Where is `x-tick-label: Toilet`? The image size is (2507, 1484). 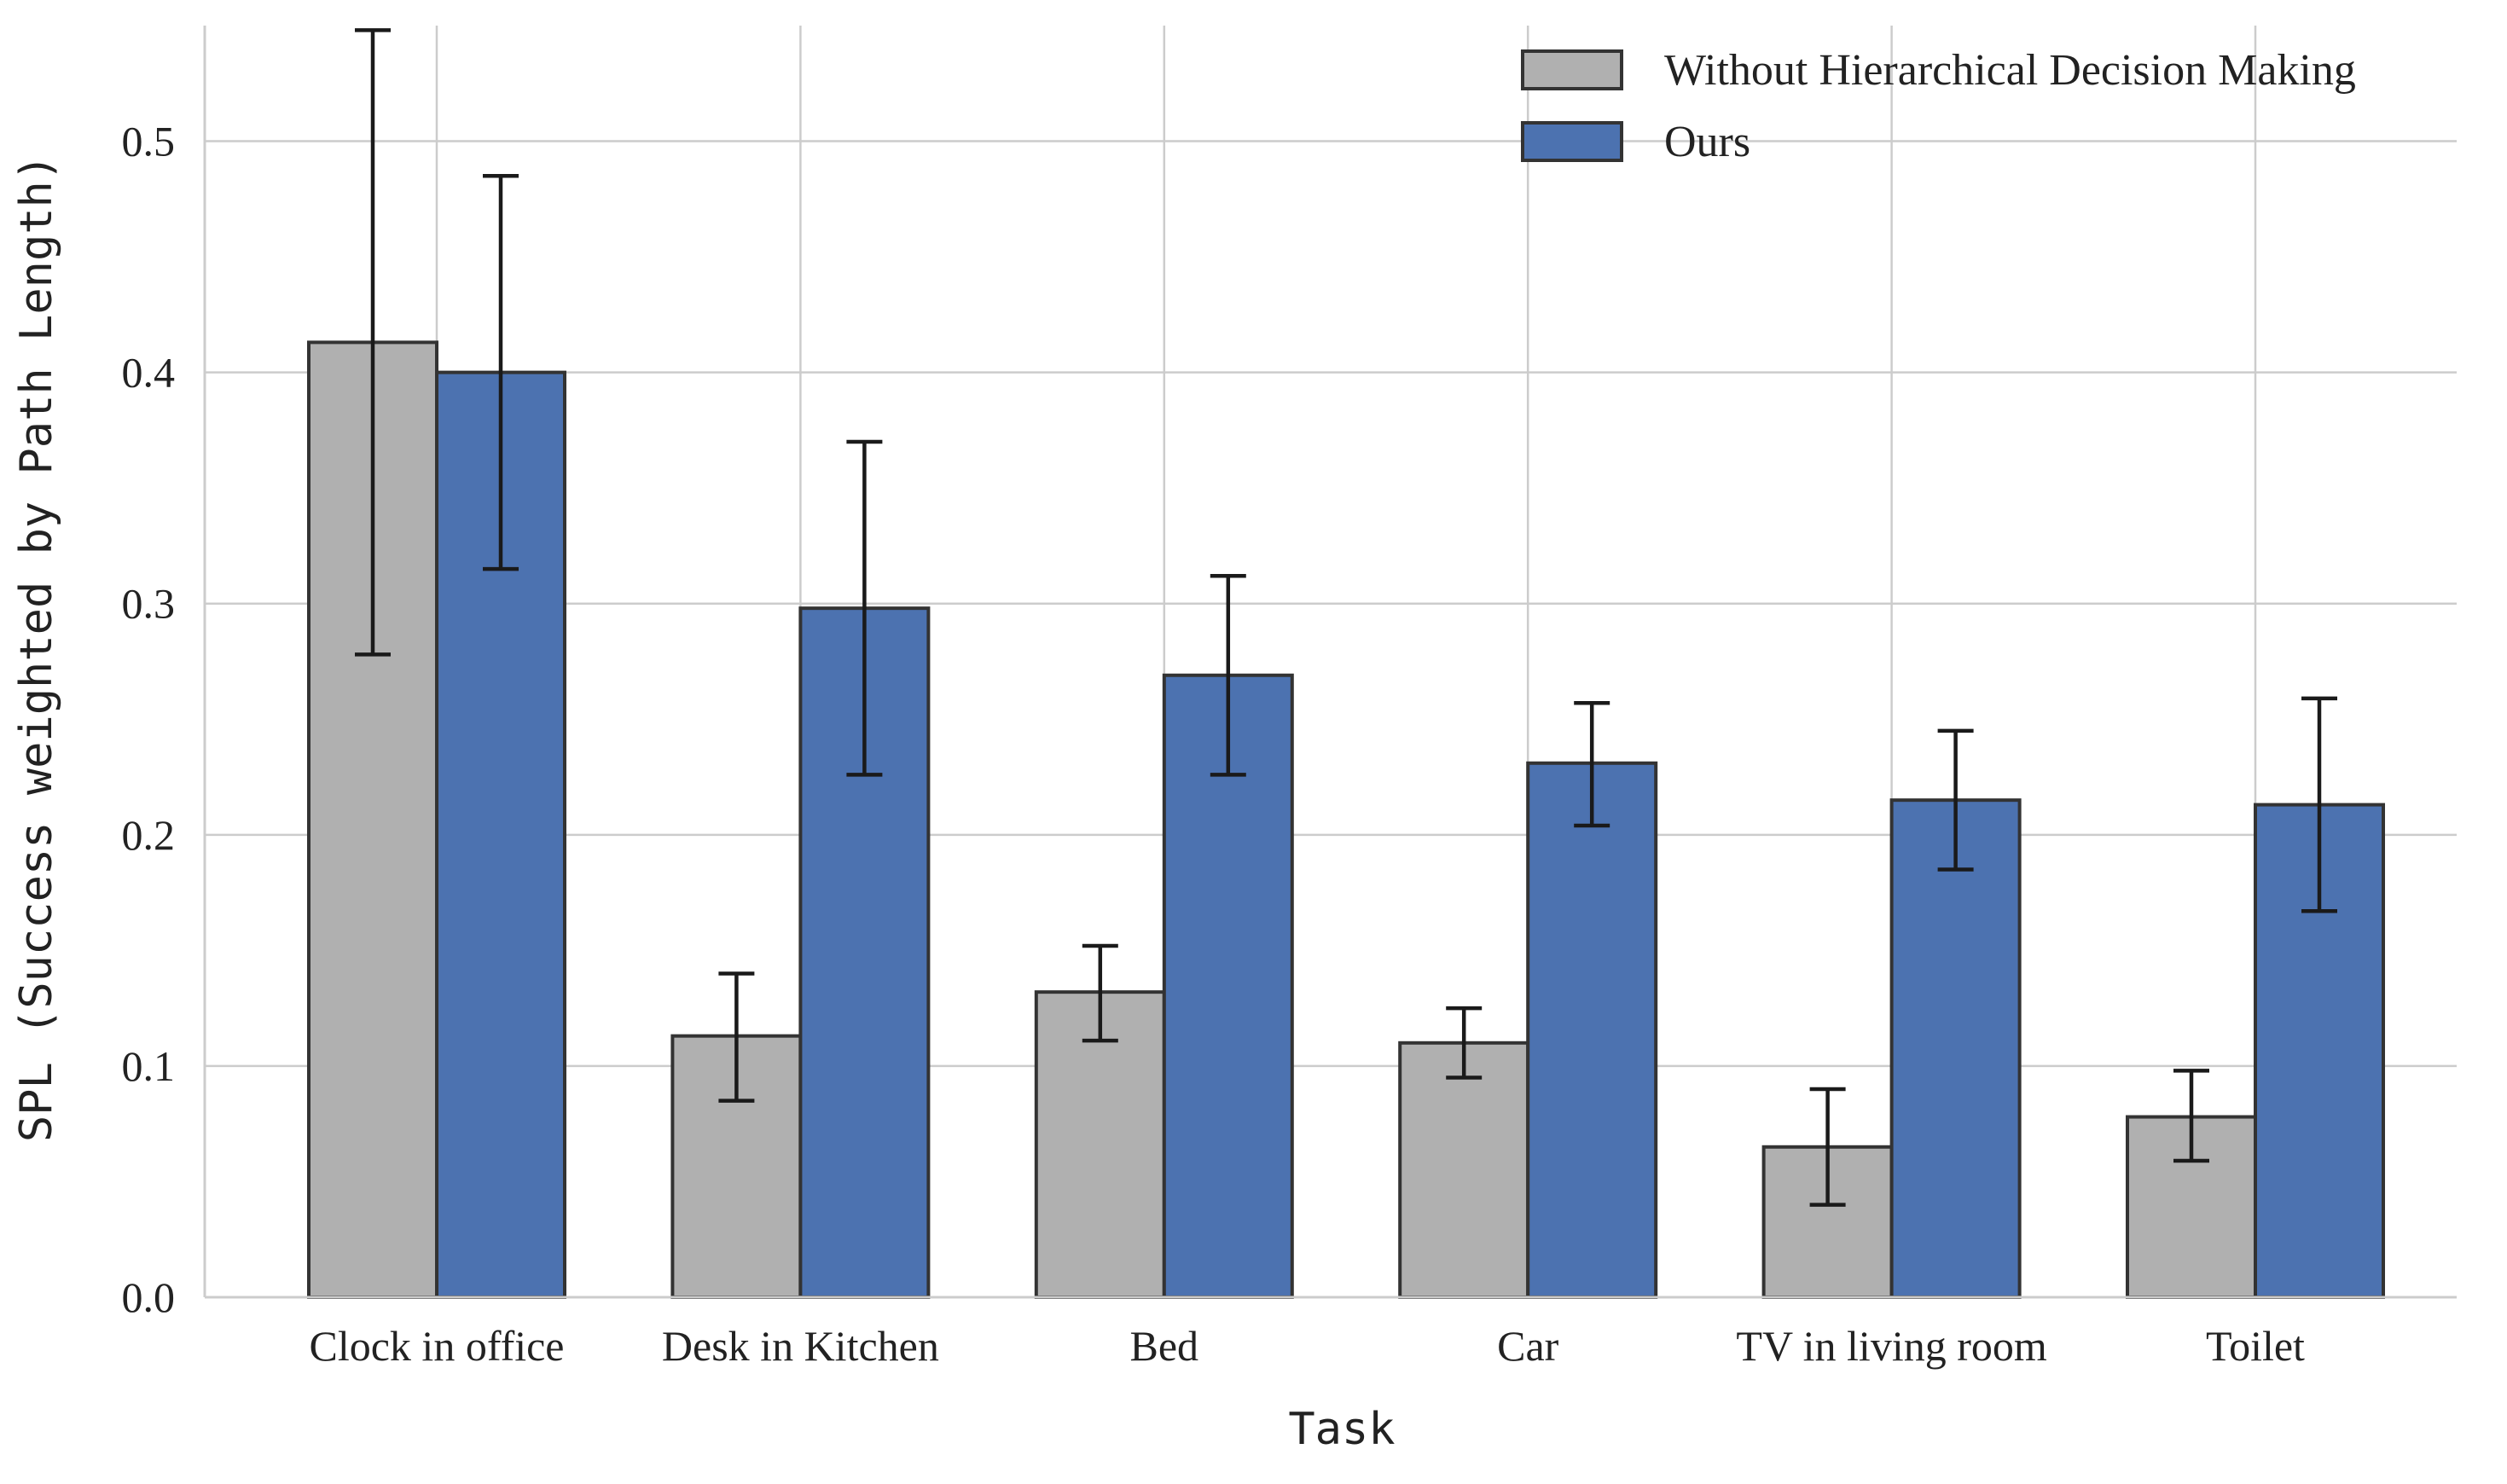
x-tick-label: Toilet is located at coordinates (2255, 1346).